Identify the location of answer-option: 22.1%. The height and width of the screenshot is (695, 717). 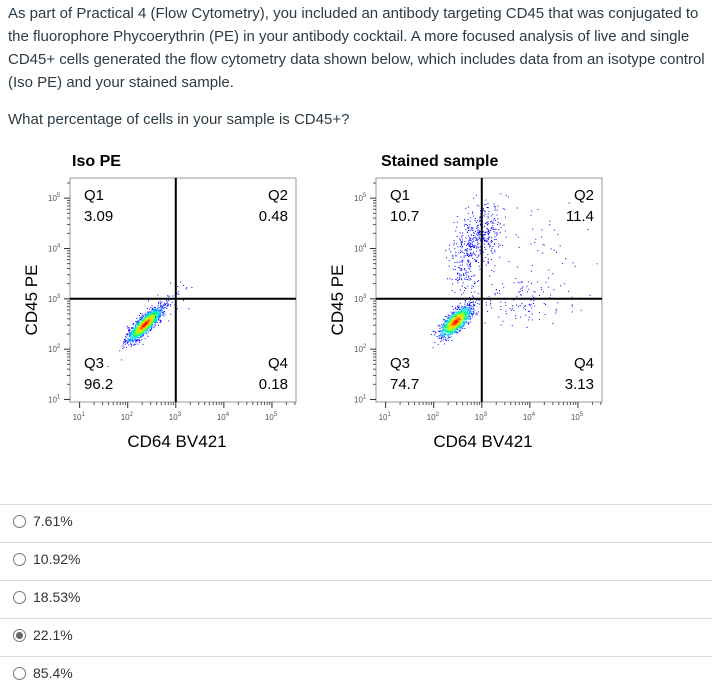
(356, 637).